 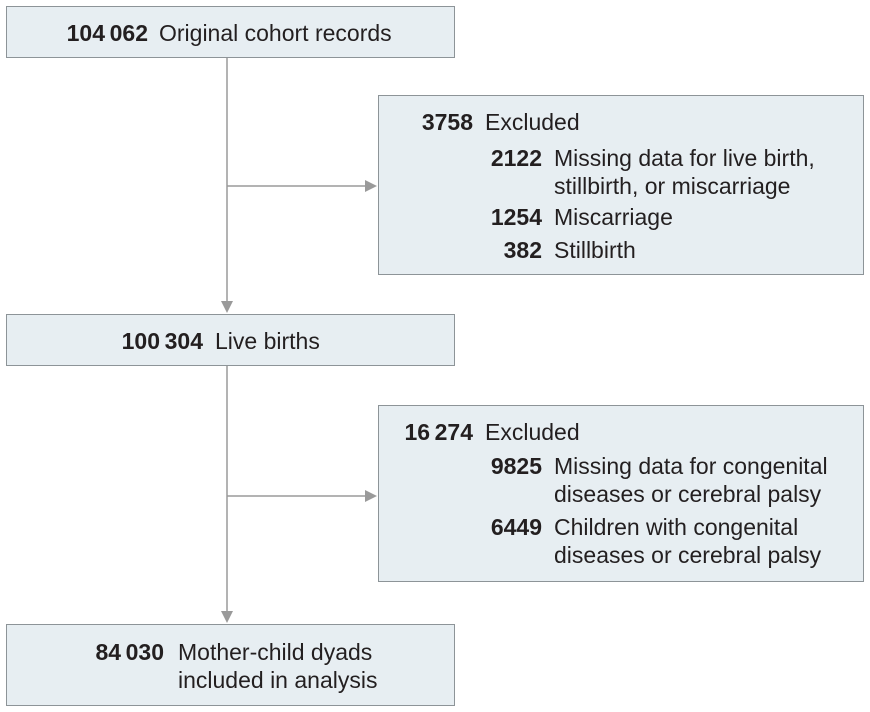 What do you see at coordinates (516, 217) in the screenshot?
I see `exclusion-item-count: 1254` at bounding box center [516, 217].